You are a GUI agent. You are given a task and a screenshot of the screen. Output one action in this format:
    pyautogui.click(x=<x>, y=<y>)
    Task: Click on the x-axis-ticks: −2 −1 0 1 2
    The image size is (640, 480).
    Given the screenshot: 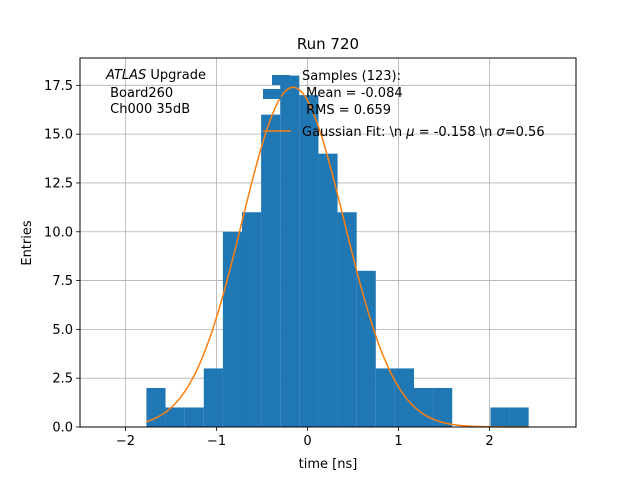 What is the action you would take?
    pyautogui.click(x=305, y=438)
    